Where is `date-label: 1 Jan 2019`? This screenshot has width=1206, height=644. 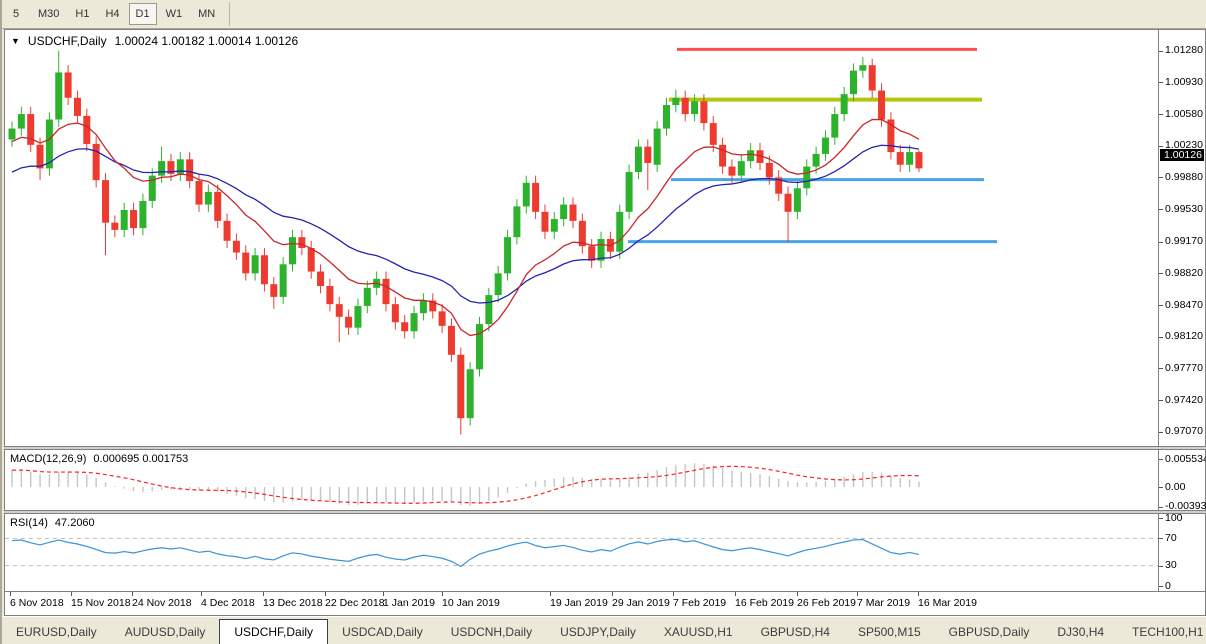 date-label: 1 Jan 2019 is located at coordinates (409, 603).